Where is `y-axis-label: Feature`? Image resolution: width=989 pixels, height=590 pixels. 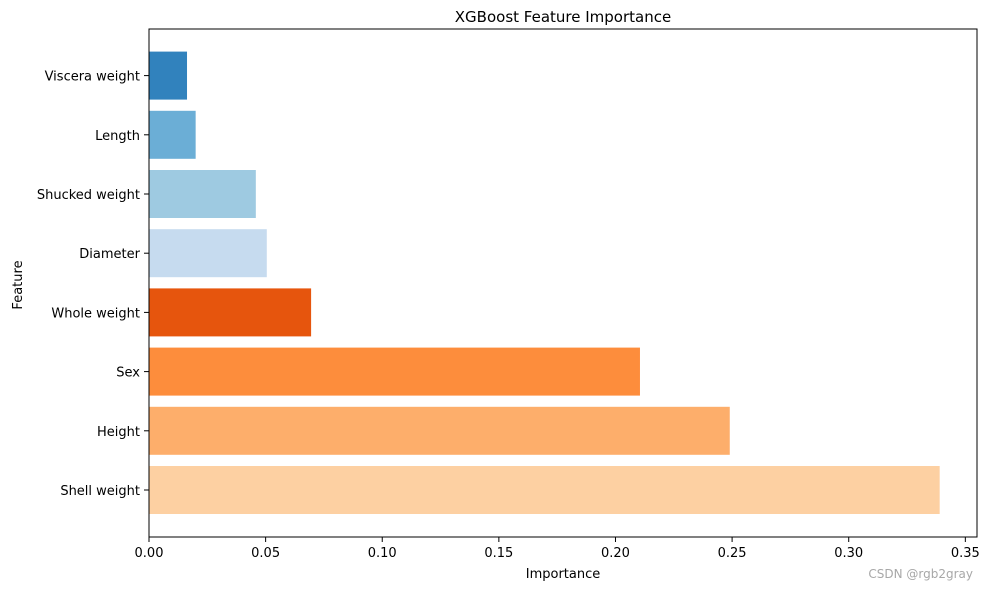
y-axis-label: Feature is located at coordinates (18, 284).